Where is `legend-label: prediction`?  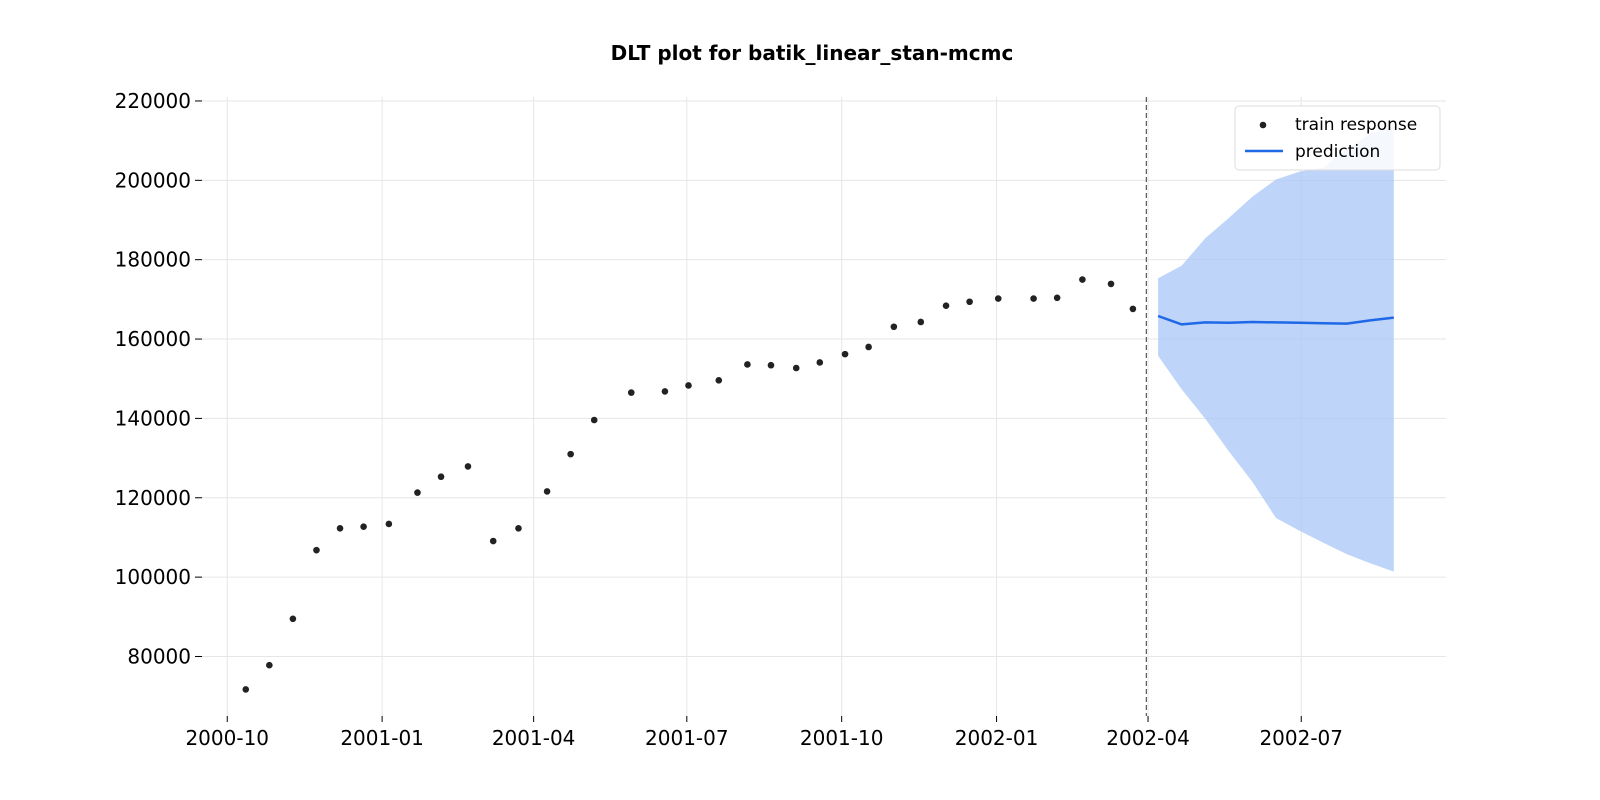
legend-label: prediction is located at coordinates (1337, 152).